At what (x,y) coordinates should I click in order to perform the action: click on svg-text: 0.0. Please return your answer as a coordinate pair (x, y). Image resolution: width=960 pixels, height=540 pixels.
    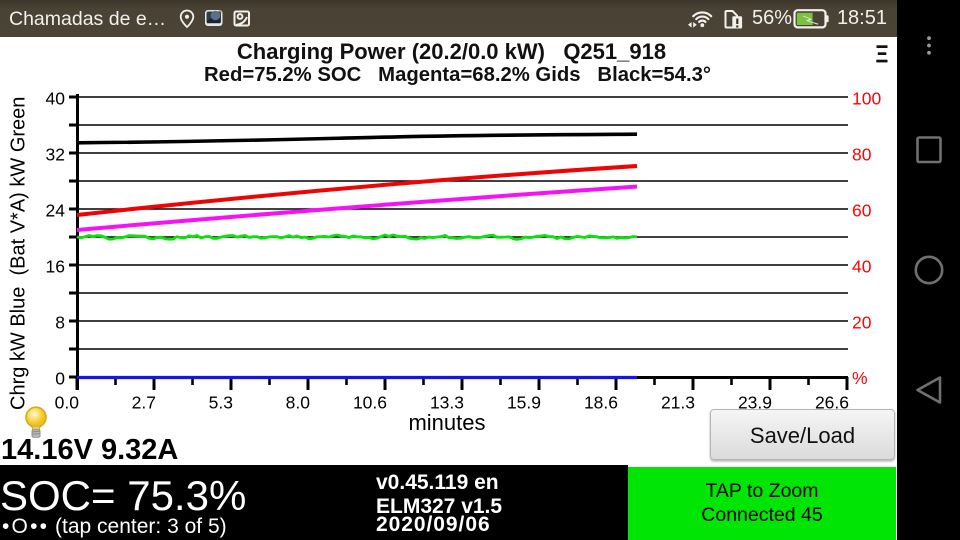
    Looking at the image, I should click on (67, 403).